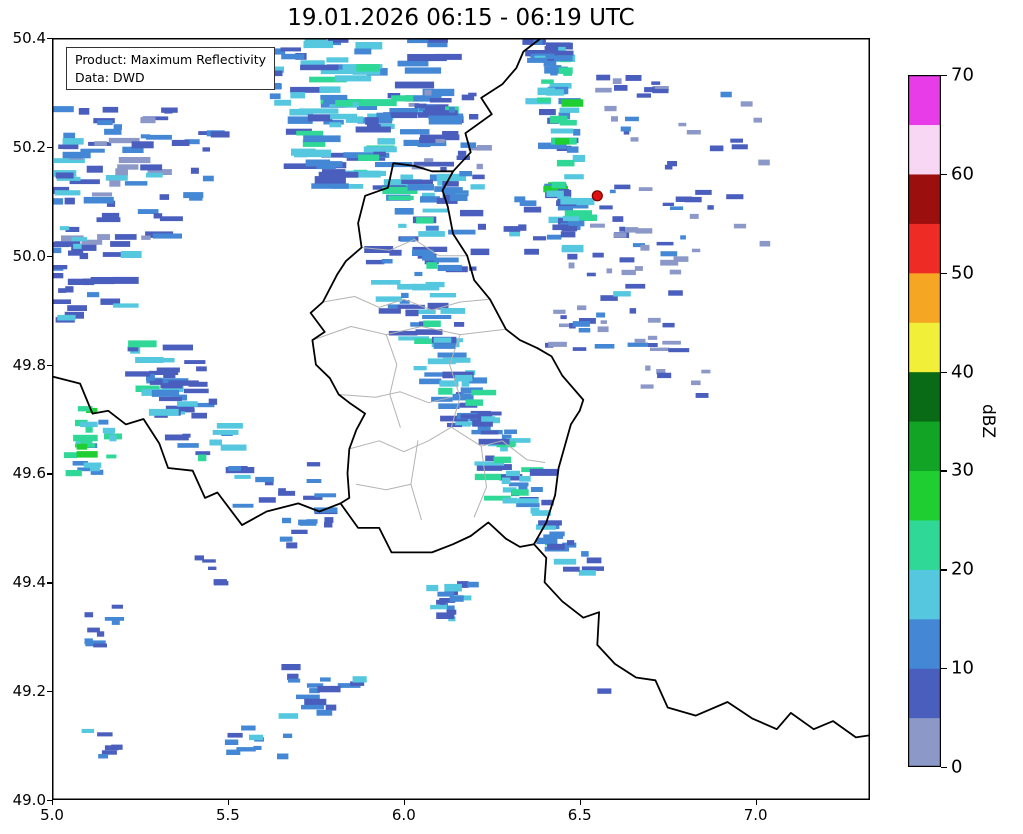 The image size is (1023, 834). I want to click on x-tick-label: 5.5, so click(227, 815).